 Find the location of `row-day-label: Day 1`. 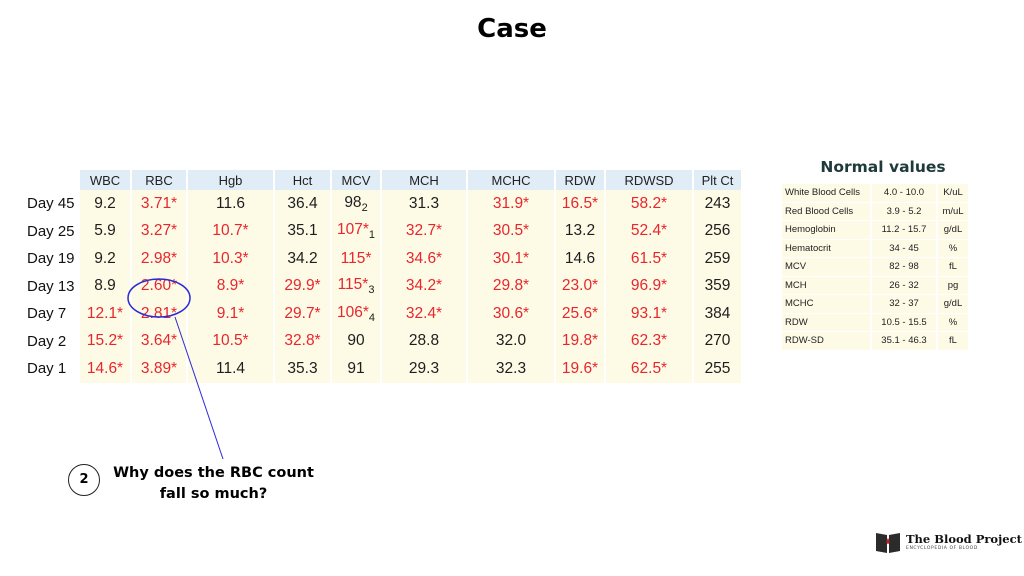

row-day-label: Day 1 is located at coordinates (47, 369).